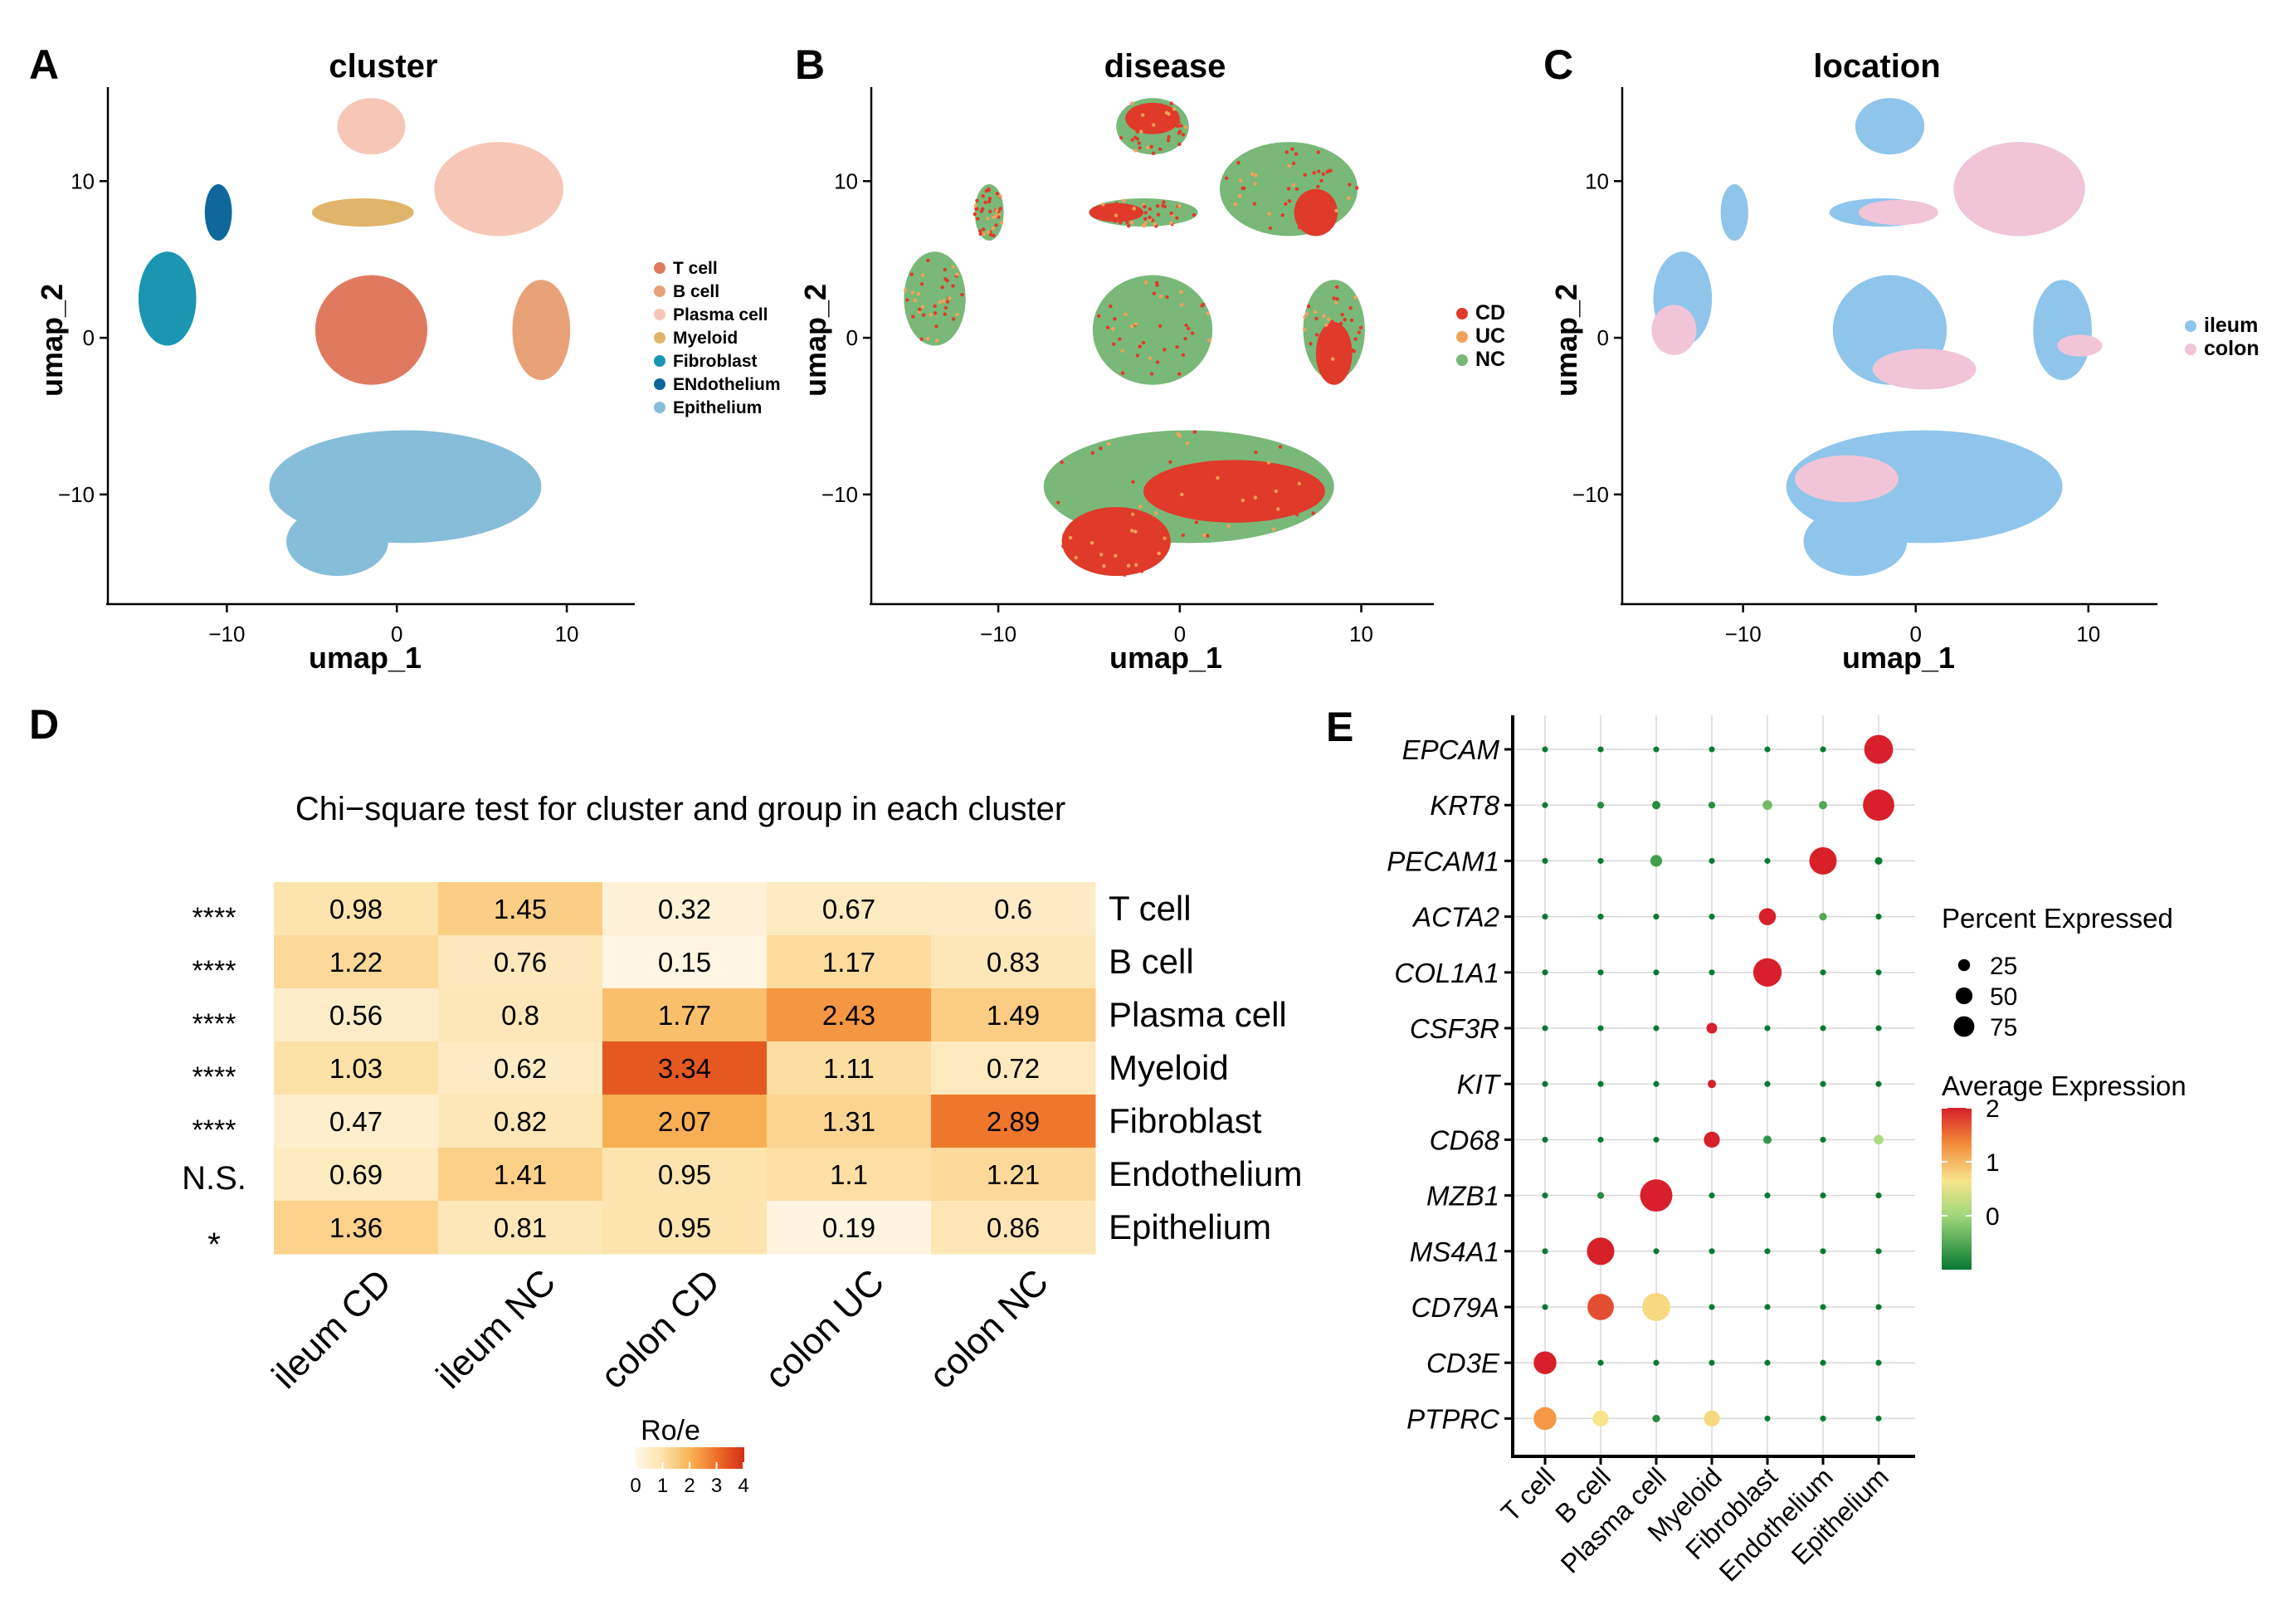 The width and height of the screenshot is (2296, 1624). What do you see at coordinates (662, 1486) in the screenshot?
I see `legend-tick-label: 1` at bounding box center [662, 1486].